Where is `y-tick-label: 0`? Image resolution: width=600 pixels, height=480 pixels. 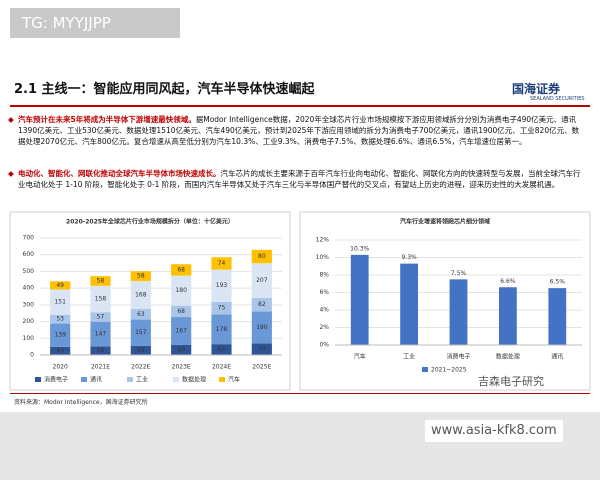
y-tick-label: 0 is located at coordinates (32, 355).